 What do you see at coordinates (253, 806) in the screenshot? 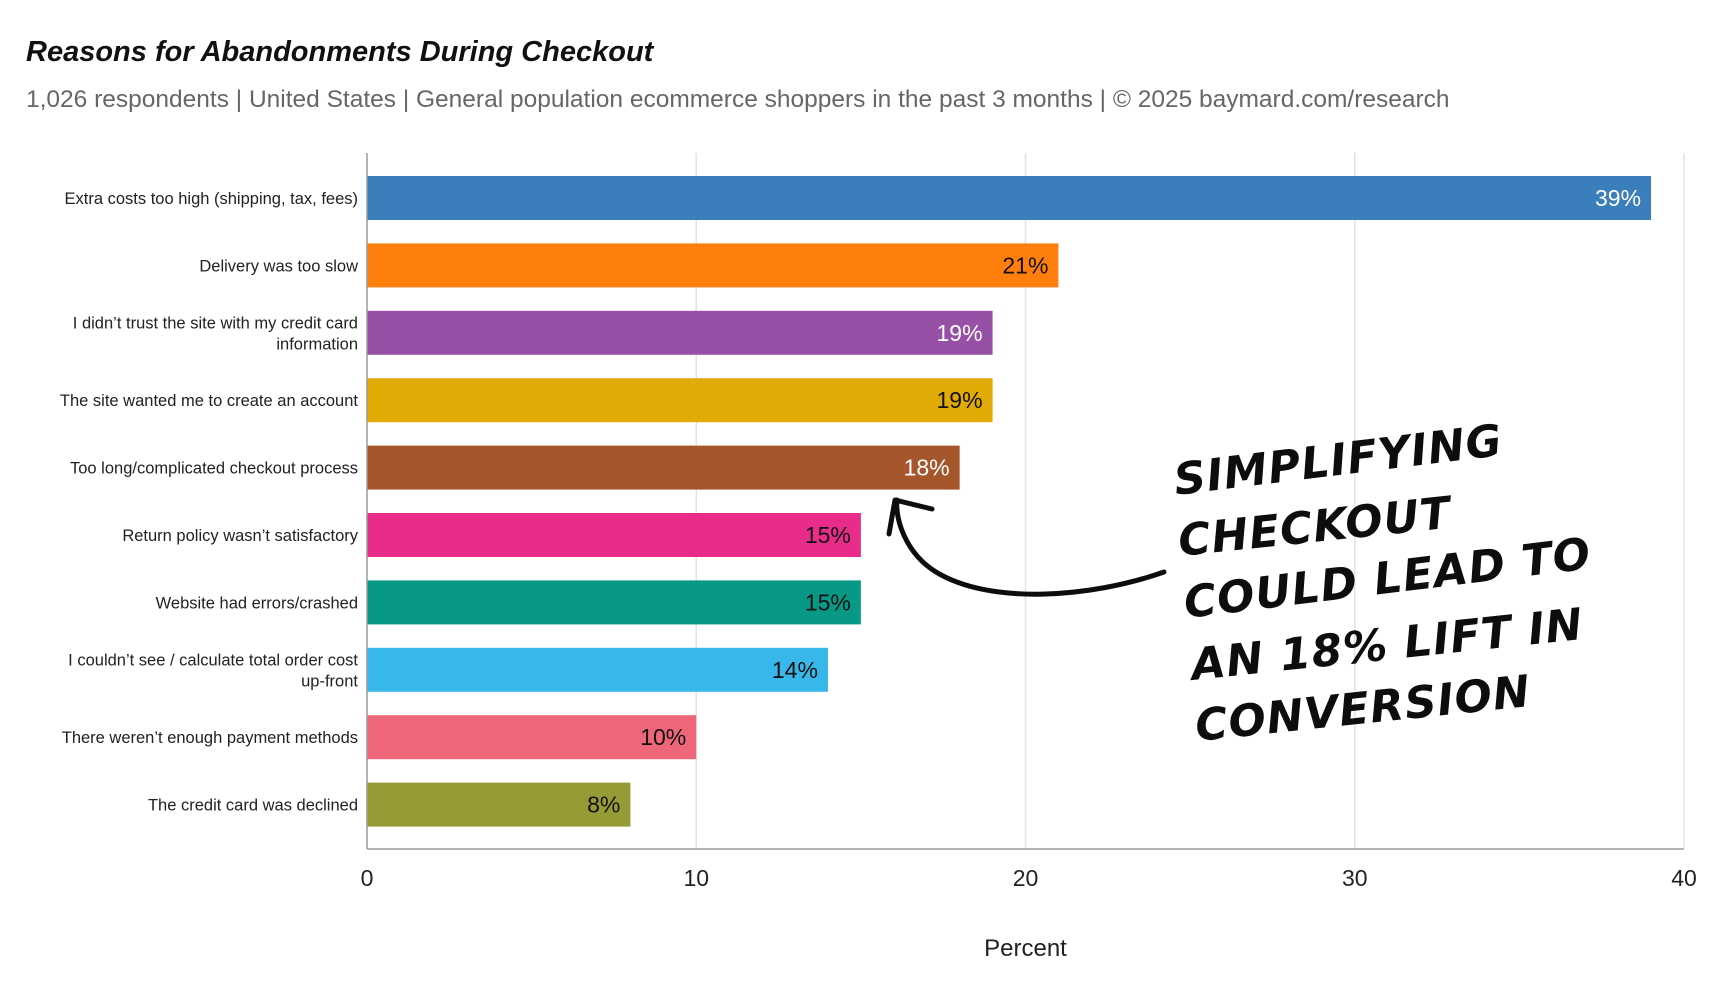
I see `category-label: The credit card was declined` at bounding box center [253, 806].